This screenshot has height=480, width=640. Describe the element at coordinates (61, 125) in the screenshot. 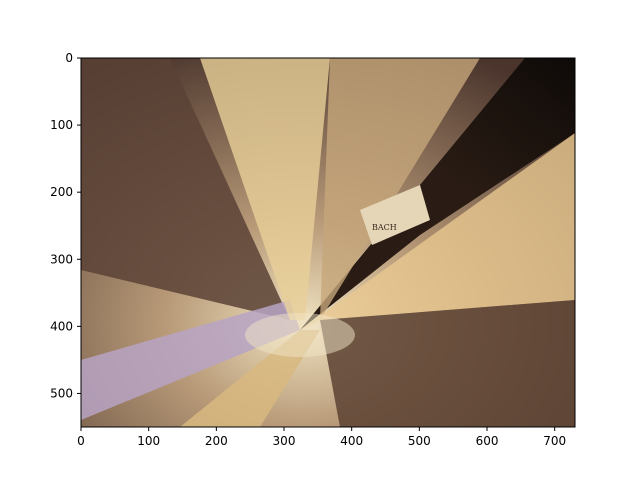

I see `y-tick-label: 100` at that location.